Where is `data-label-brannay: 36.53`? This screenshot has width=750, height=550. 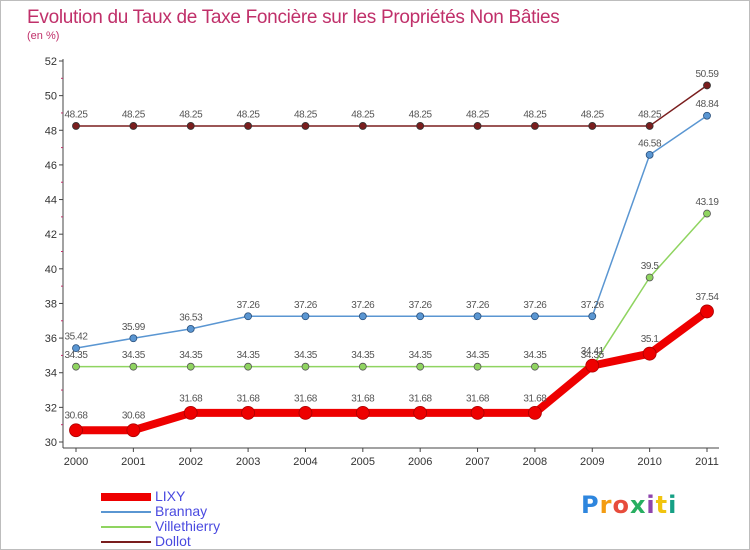 data-label-brannay: 36.53 is located at coordinates (191, 317).